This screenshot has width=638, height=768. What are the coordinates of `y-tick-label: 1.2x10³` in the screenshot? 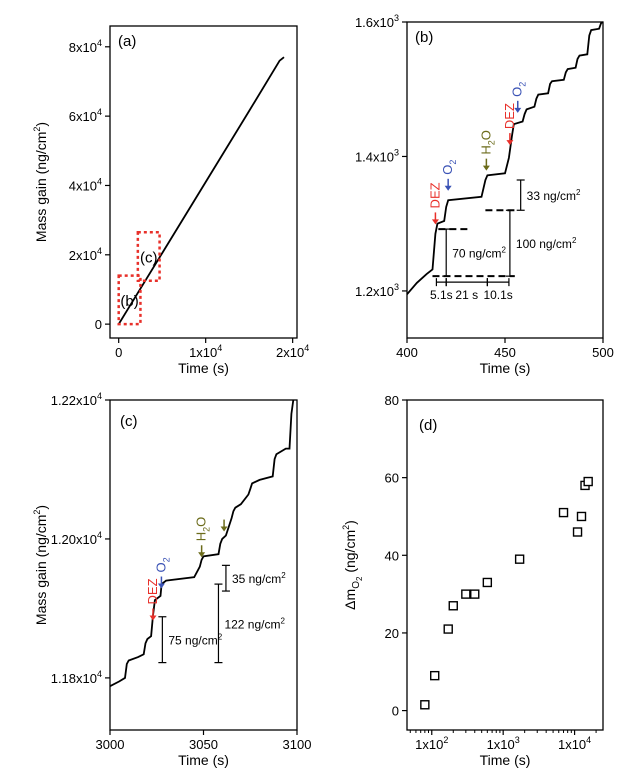 It's located at (377, 290).